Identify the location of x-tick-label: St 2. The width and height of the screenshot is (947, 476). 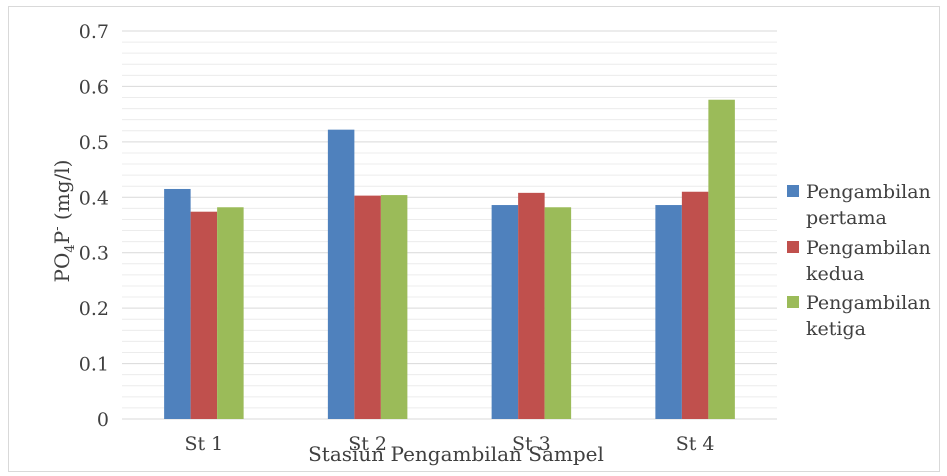
(367, 444).